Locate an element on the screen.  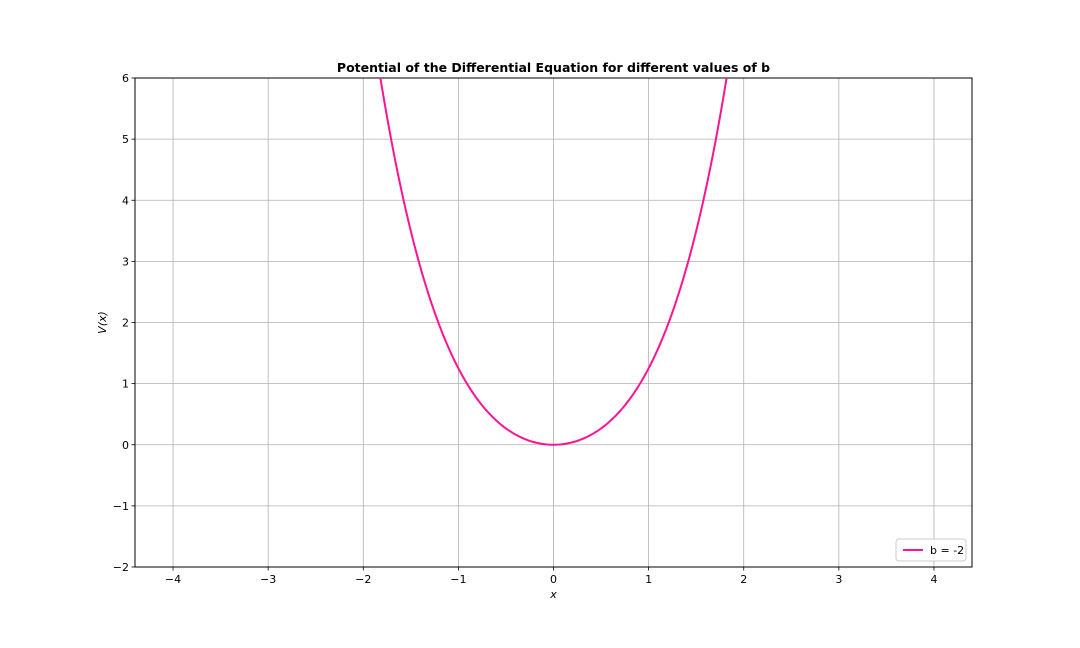
x-tick-label: 3 is located at coordinates (838, 579).